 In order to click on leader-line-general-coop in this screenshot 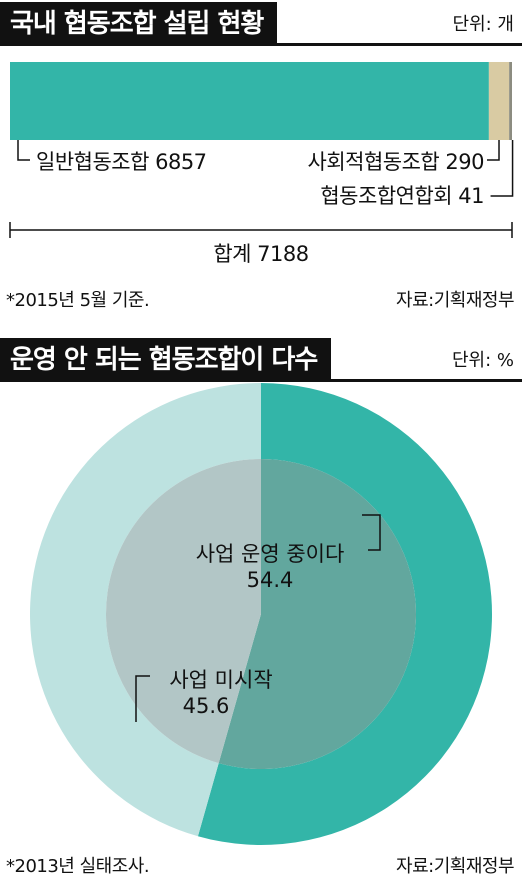, I will do `click(23, 150)`.